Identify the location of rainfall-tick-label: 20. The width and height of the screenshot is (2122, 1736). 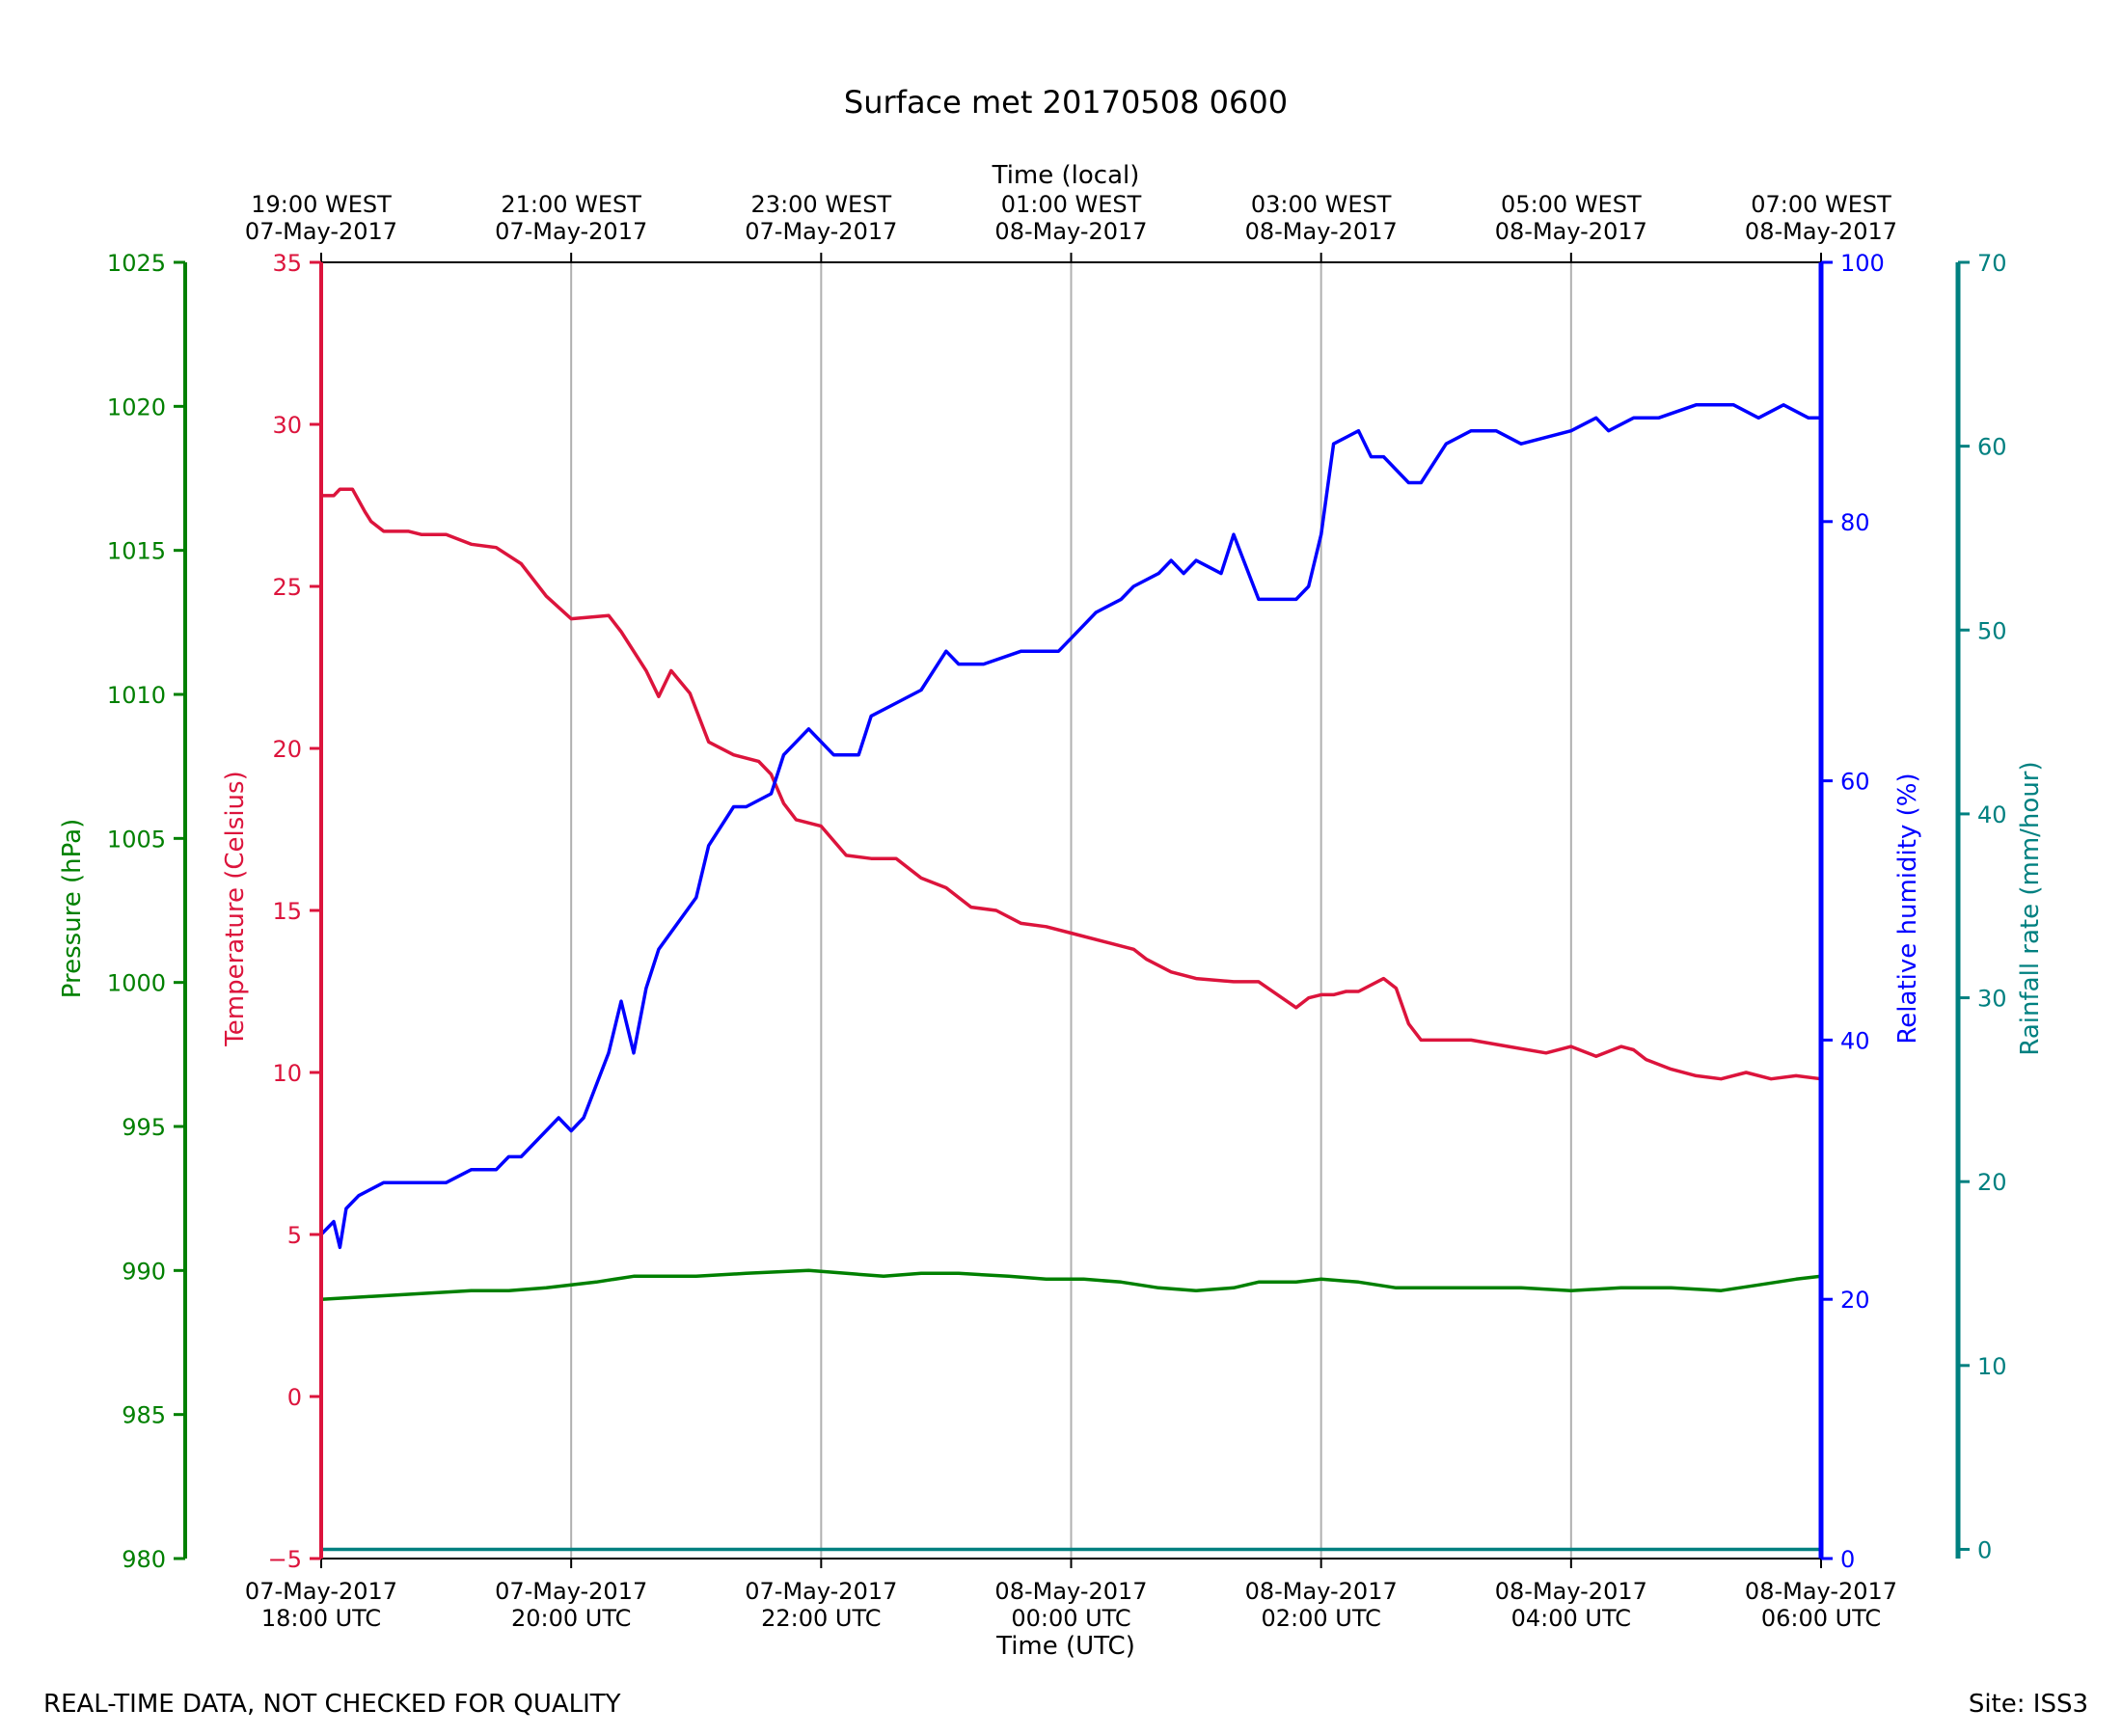
(1992, 1182).